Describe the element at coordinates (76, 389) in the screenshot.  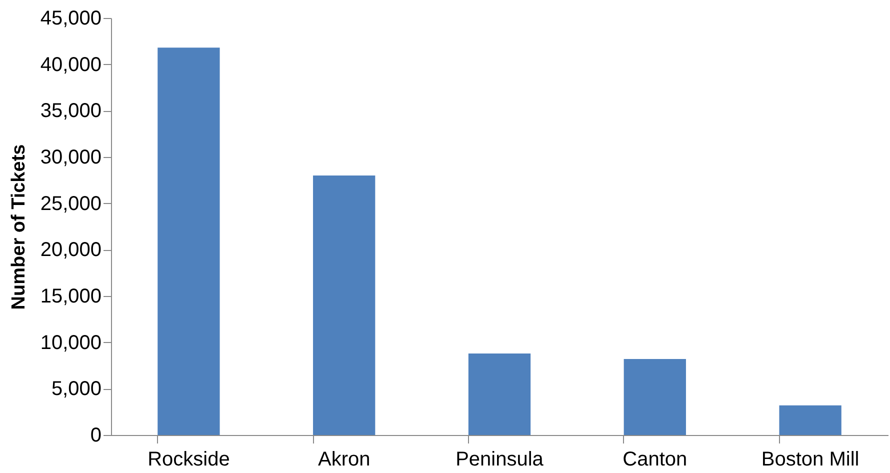
I see `y-tick-label: 5,000` at that location.